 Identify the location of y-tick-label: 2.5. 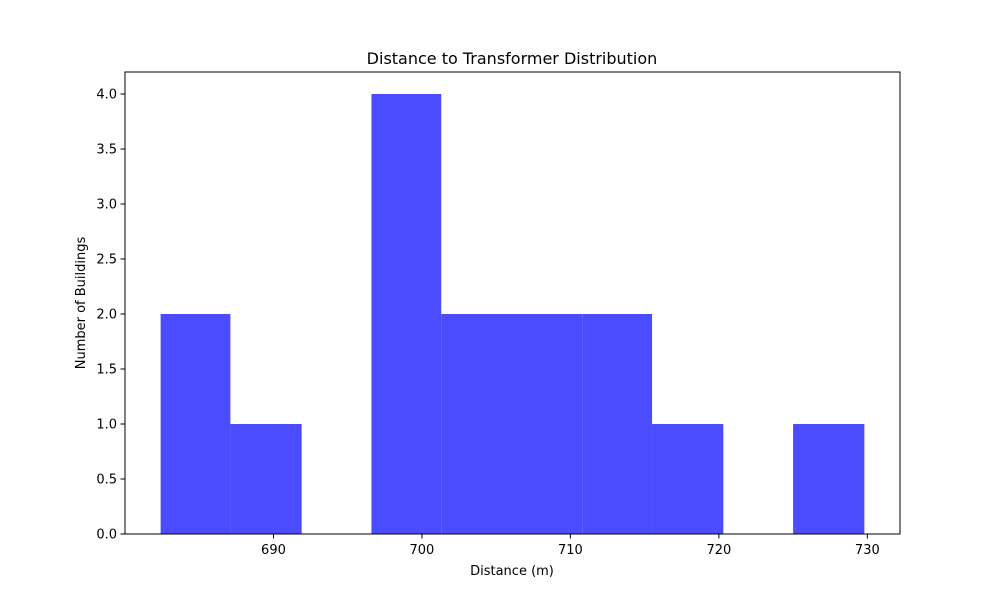
(106, 260).